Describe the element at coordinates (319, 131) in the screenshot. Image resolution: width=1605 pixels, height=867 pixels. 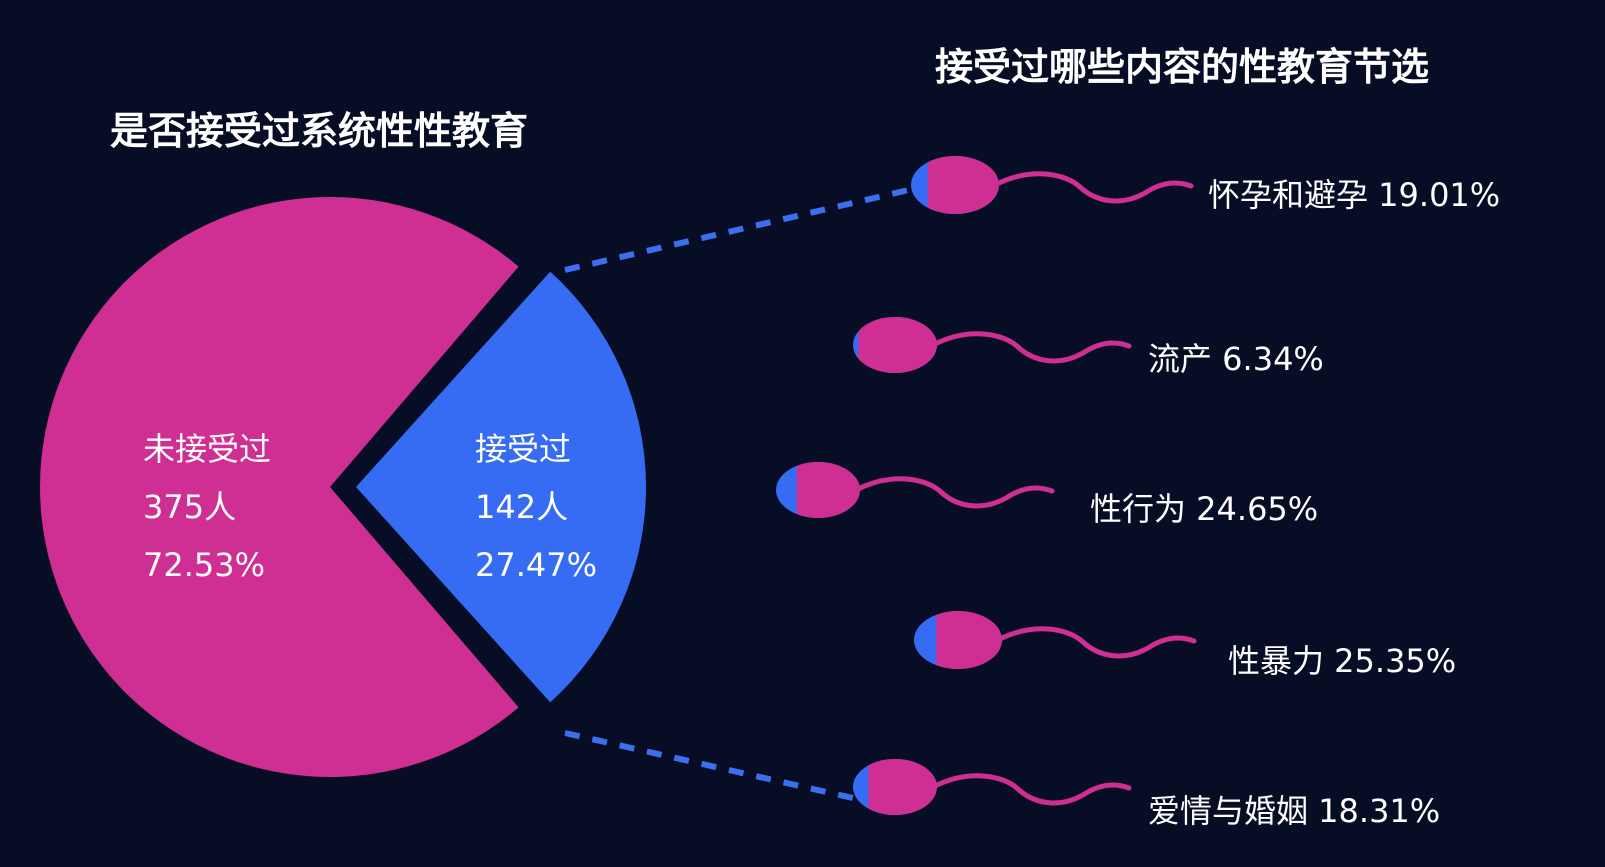
I see `left-title: 是否接受过系统性性教育` at that location.